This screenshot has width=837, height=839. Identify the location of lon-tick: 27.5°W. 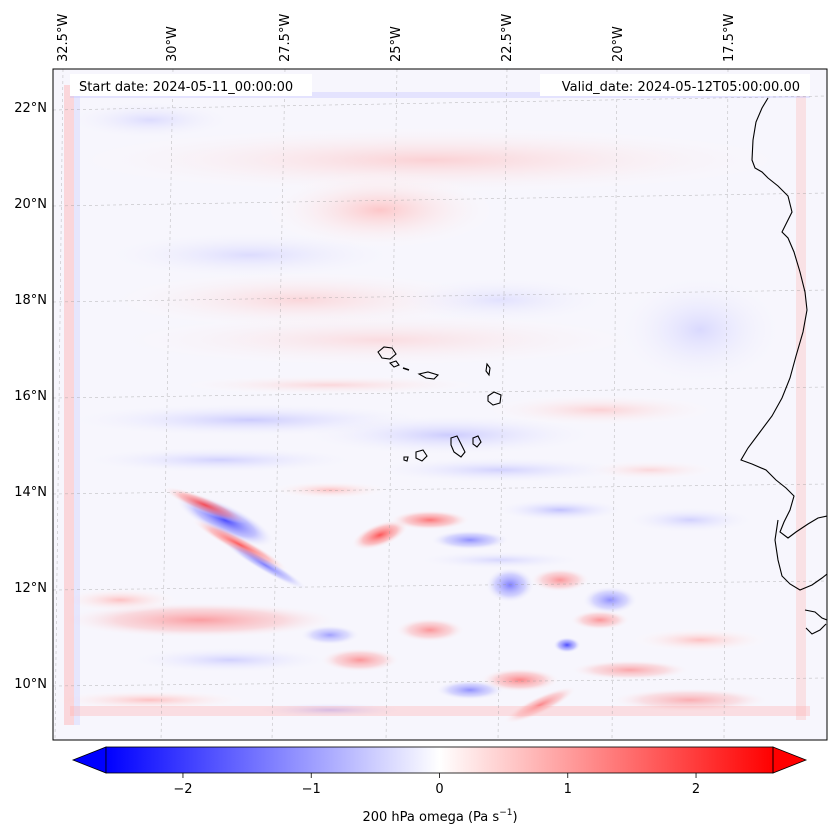
(285, 38).